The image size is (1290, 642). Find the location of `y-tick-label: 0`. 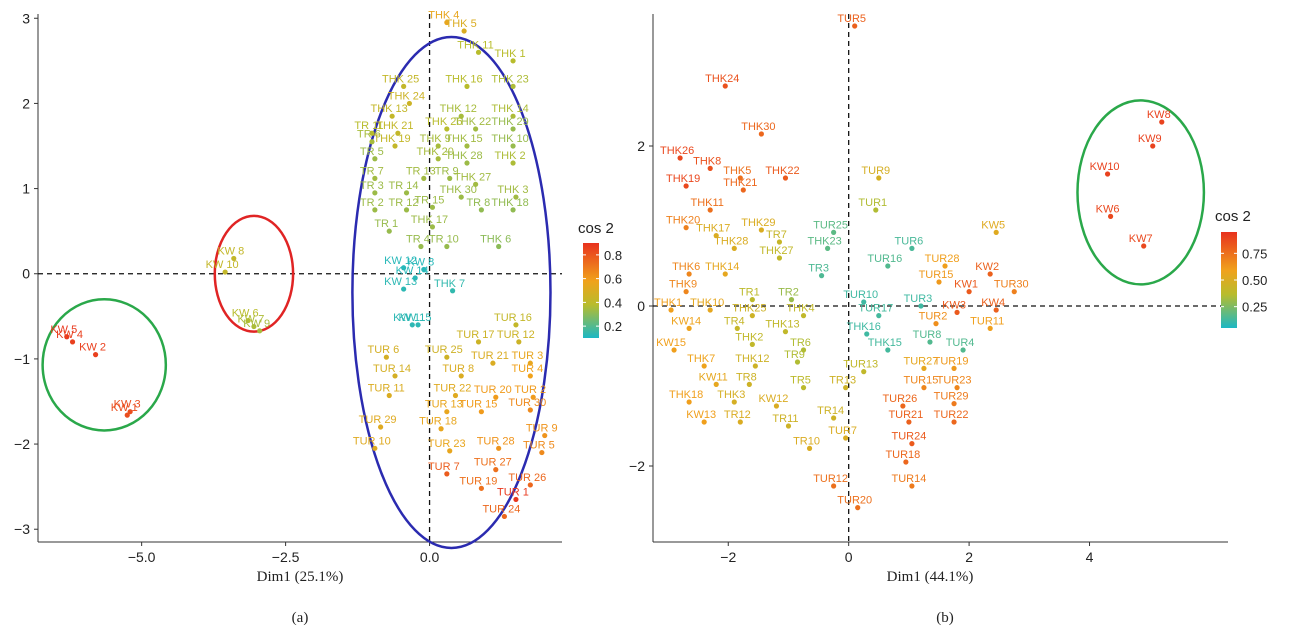

y-tick-label: 0 is located at coordinates (26, 274).